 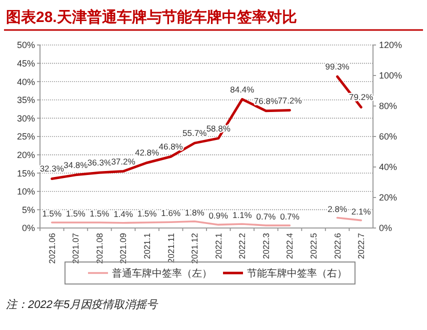 What do you see at coordinates (147, 245) in the screenshot?
I see `x-tick-label: 2021.1` at bounding box center [147, 245].